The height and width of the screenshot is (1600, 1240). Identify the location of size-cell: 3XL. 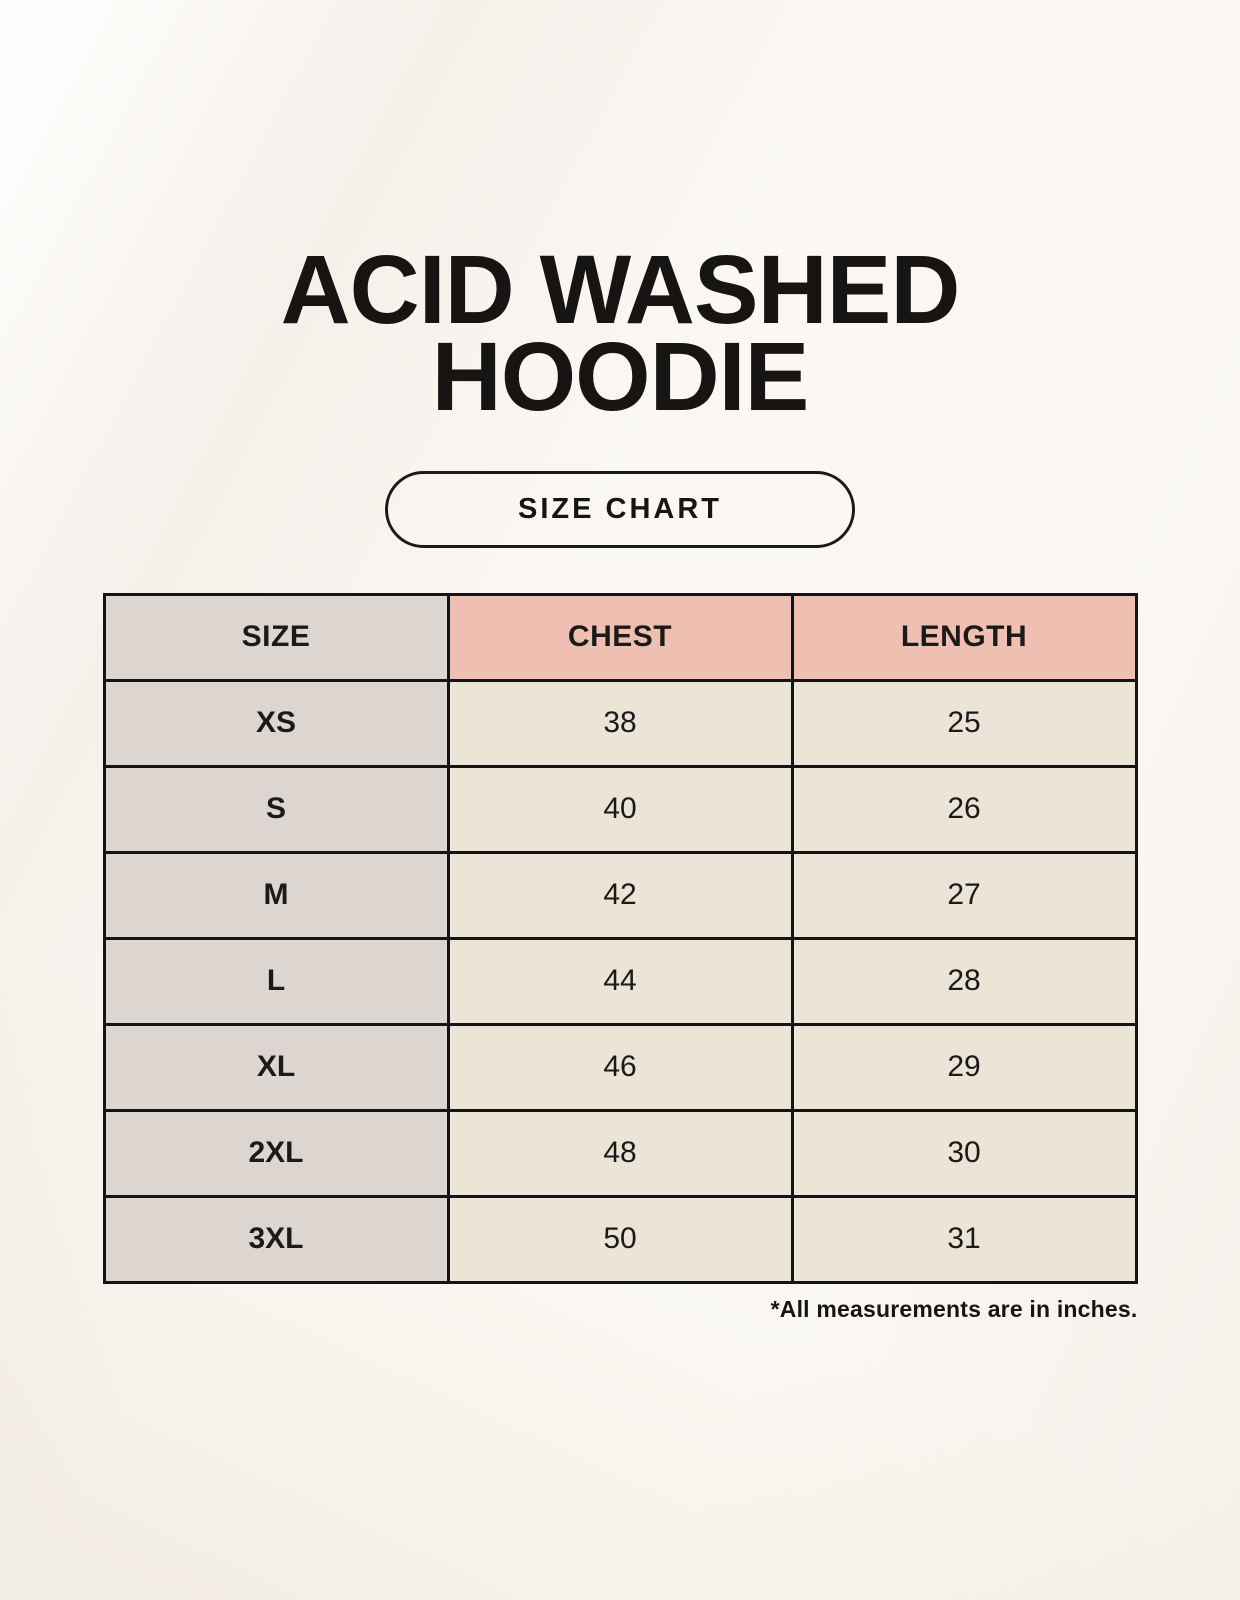
(276, 1239).